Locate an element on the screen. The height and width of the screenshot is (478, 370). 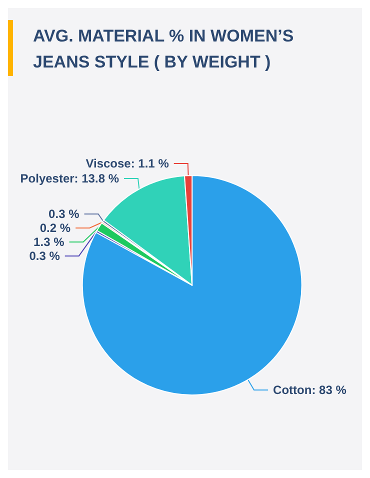
slice-label: Polyester: 13.8 % is located at coordinates (70, 179).